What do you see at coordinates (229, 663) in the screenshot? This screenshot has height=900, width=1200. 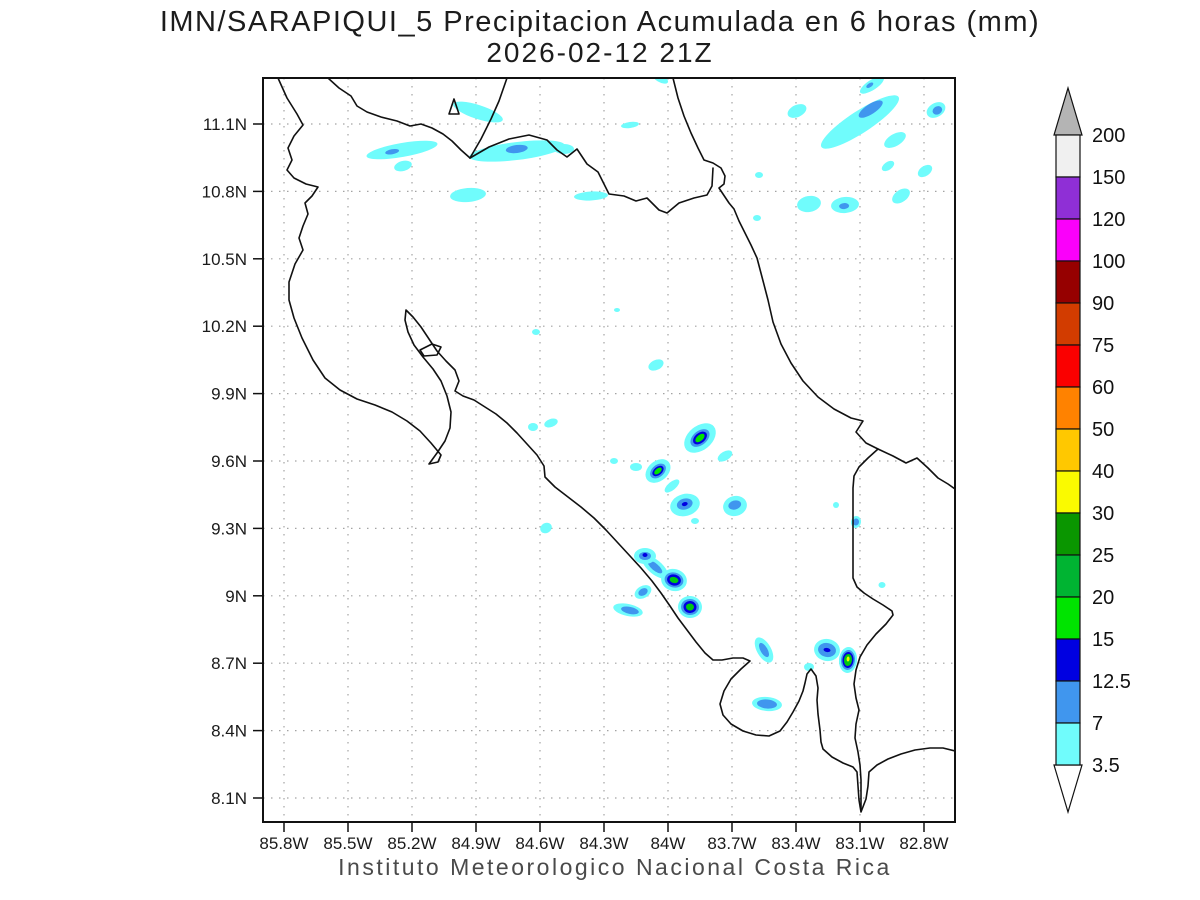 I see `lat-tick-label: 8.7N` at bounding box center [229, 663].